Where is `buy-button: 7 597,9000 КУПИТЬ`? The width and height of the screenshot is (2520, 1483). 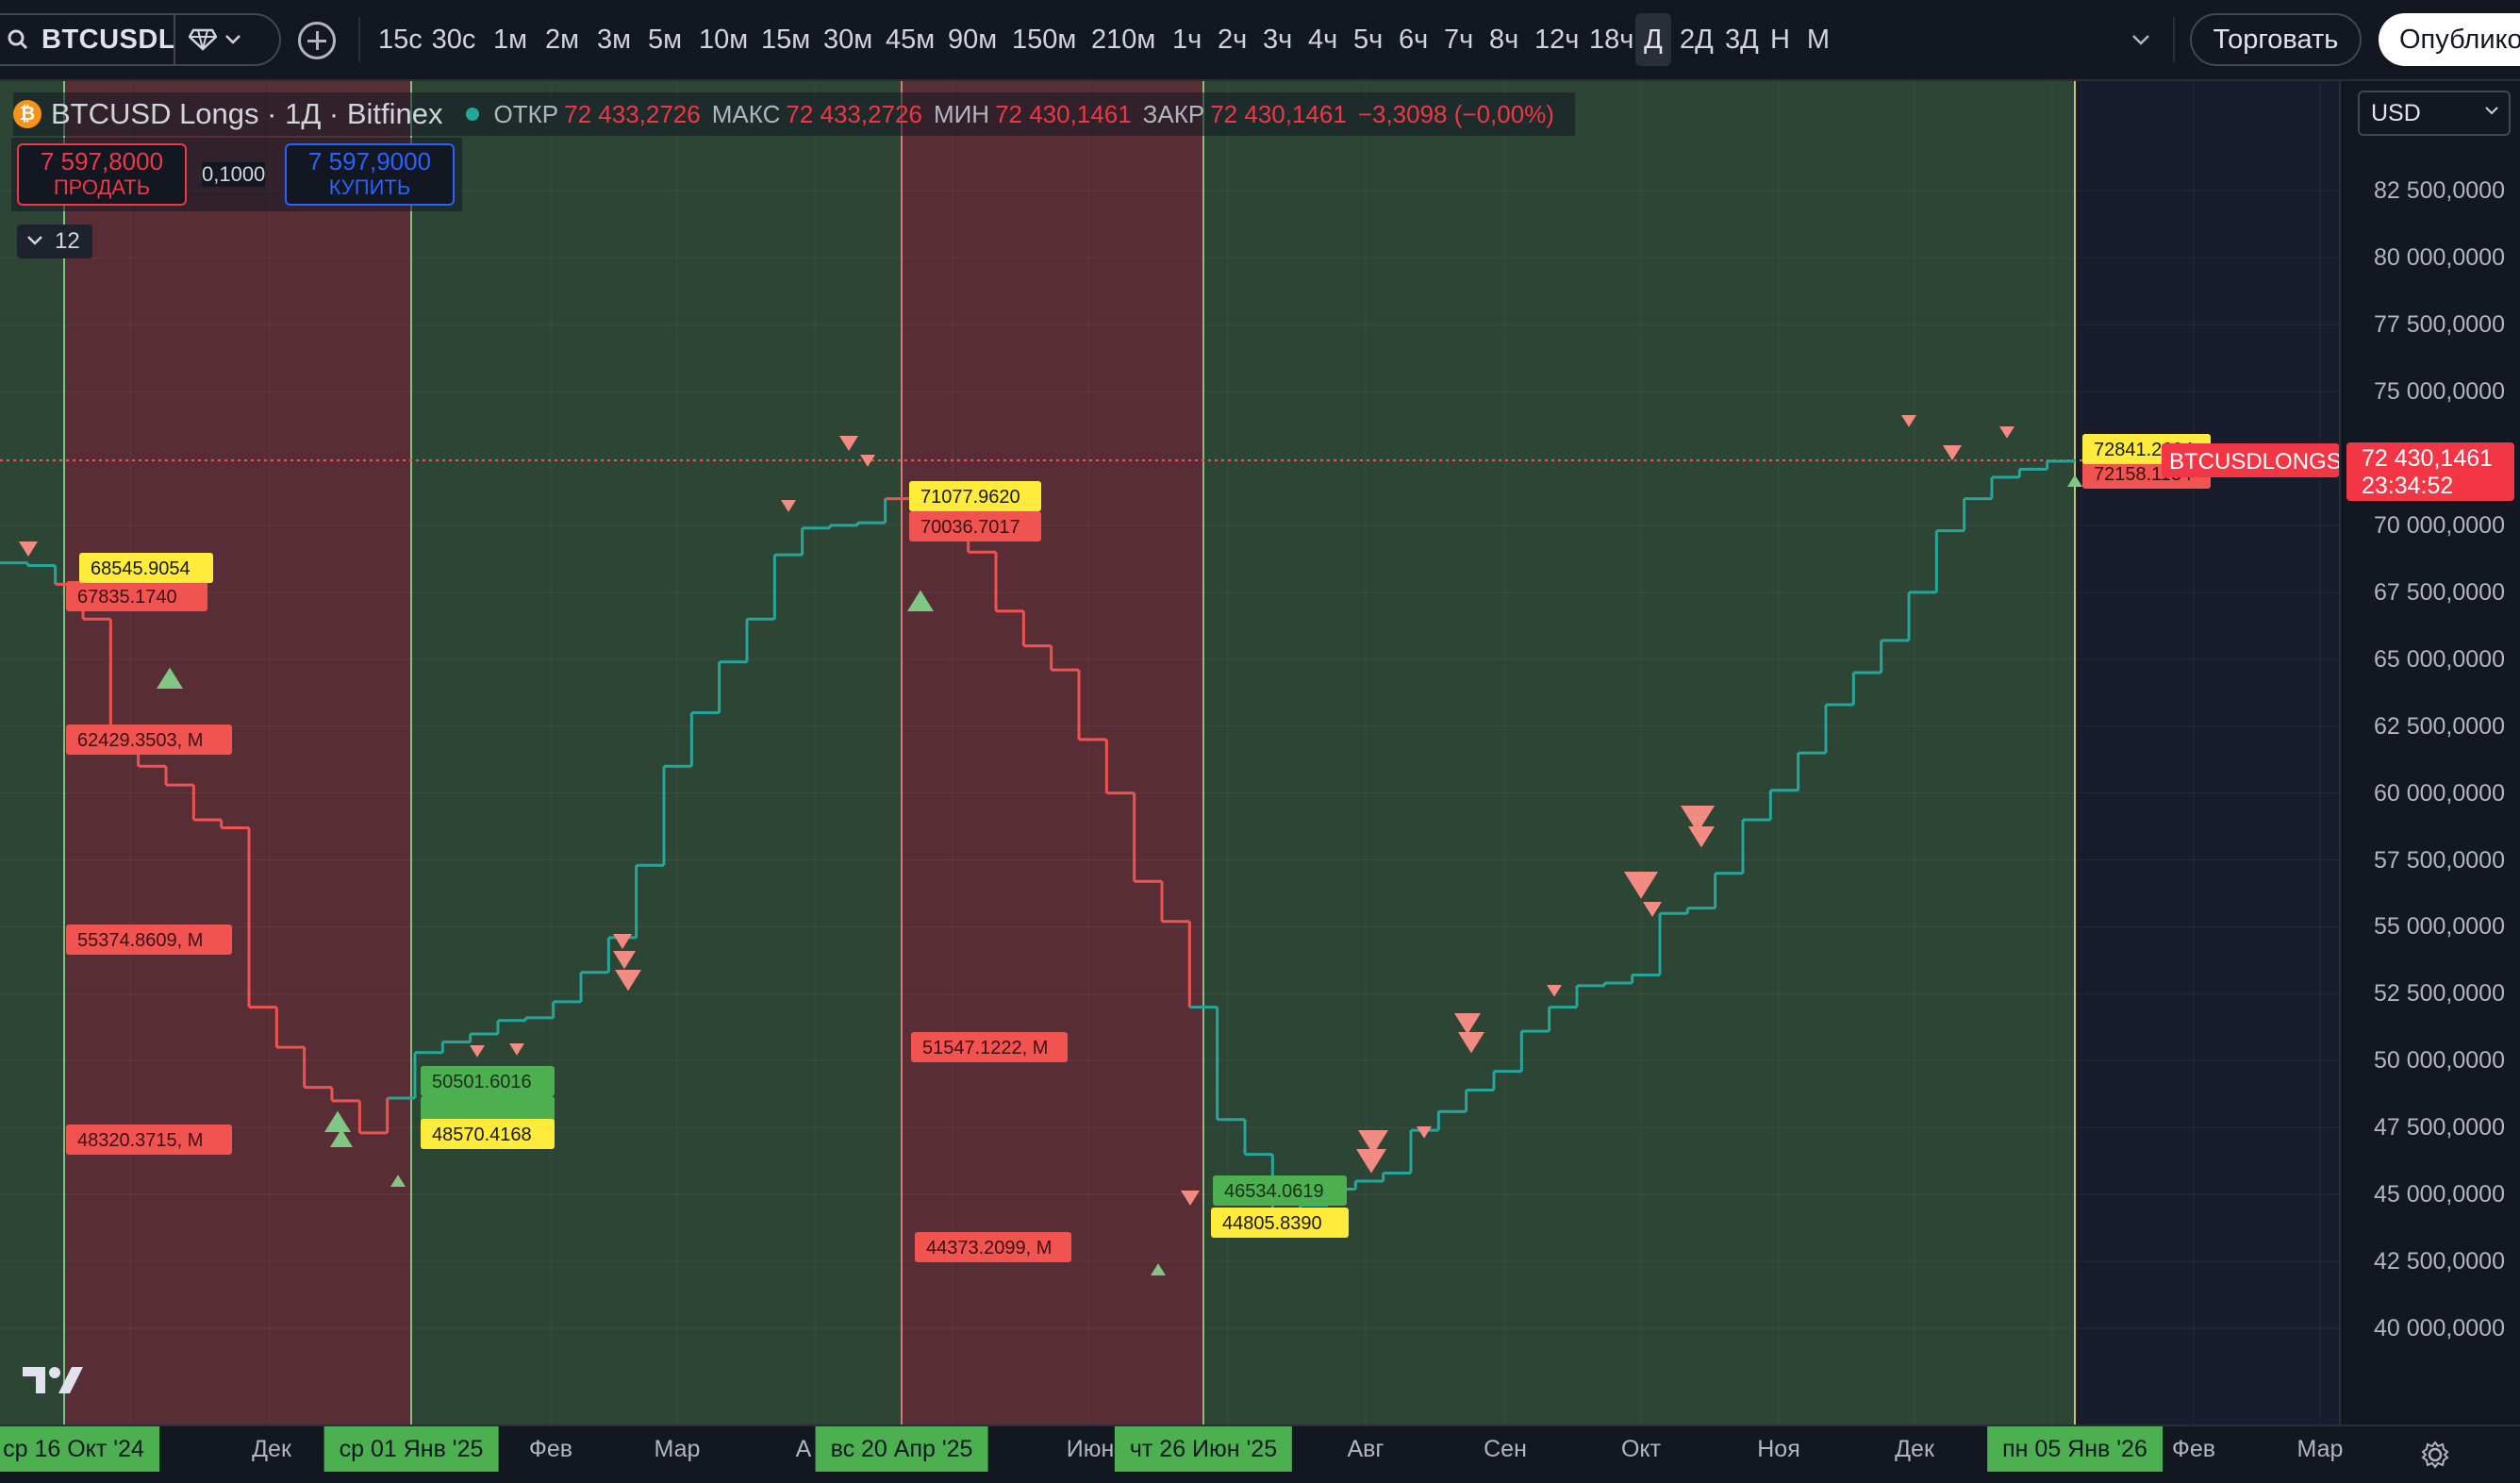 buy-button: 7 597,9000 КУПИТЬ is located at coordinates (370, 174).